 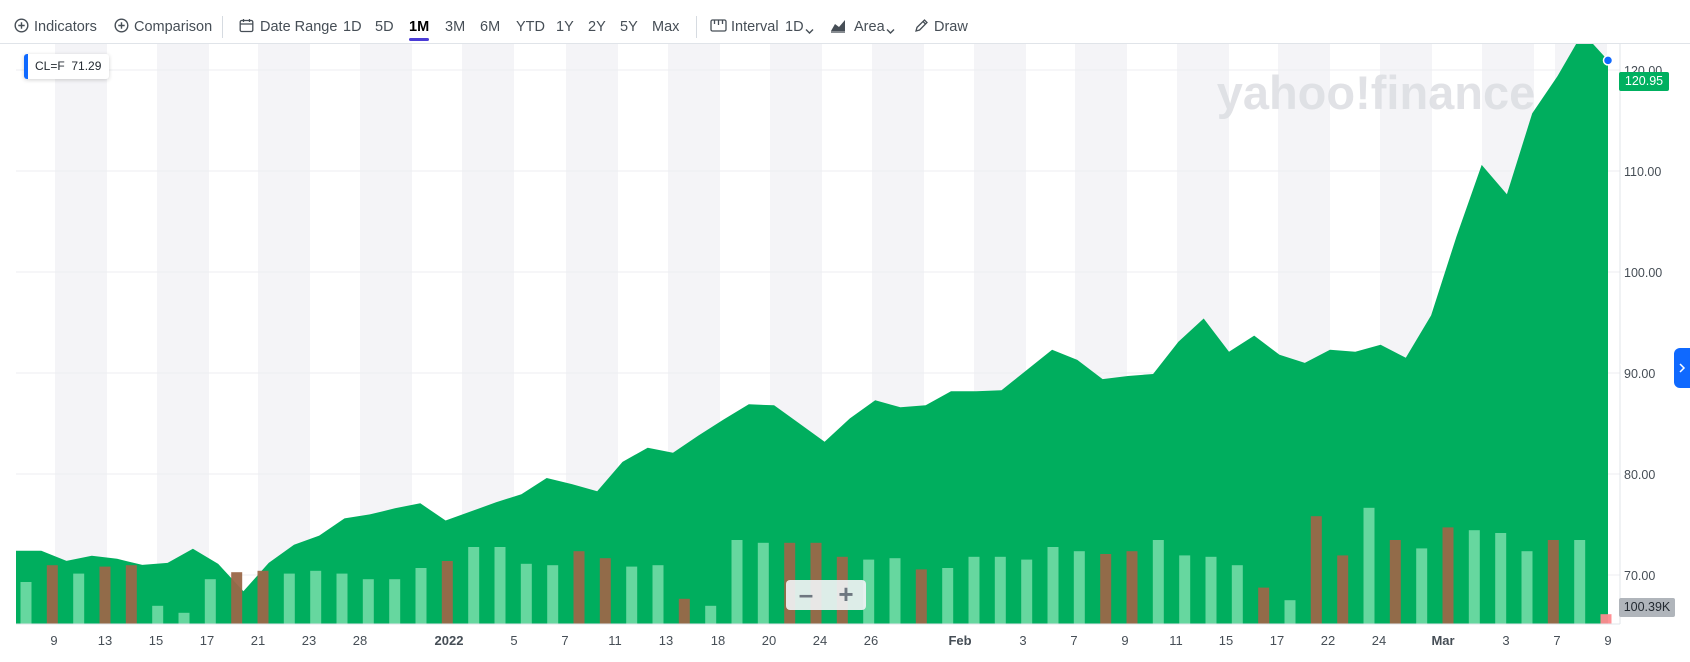 What do you see at coordinates (1022, 640) in the screenshot?
I see `x-tick-label: 3` at bounding box center [1022, 640].